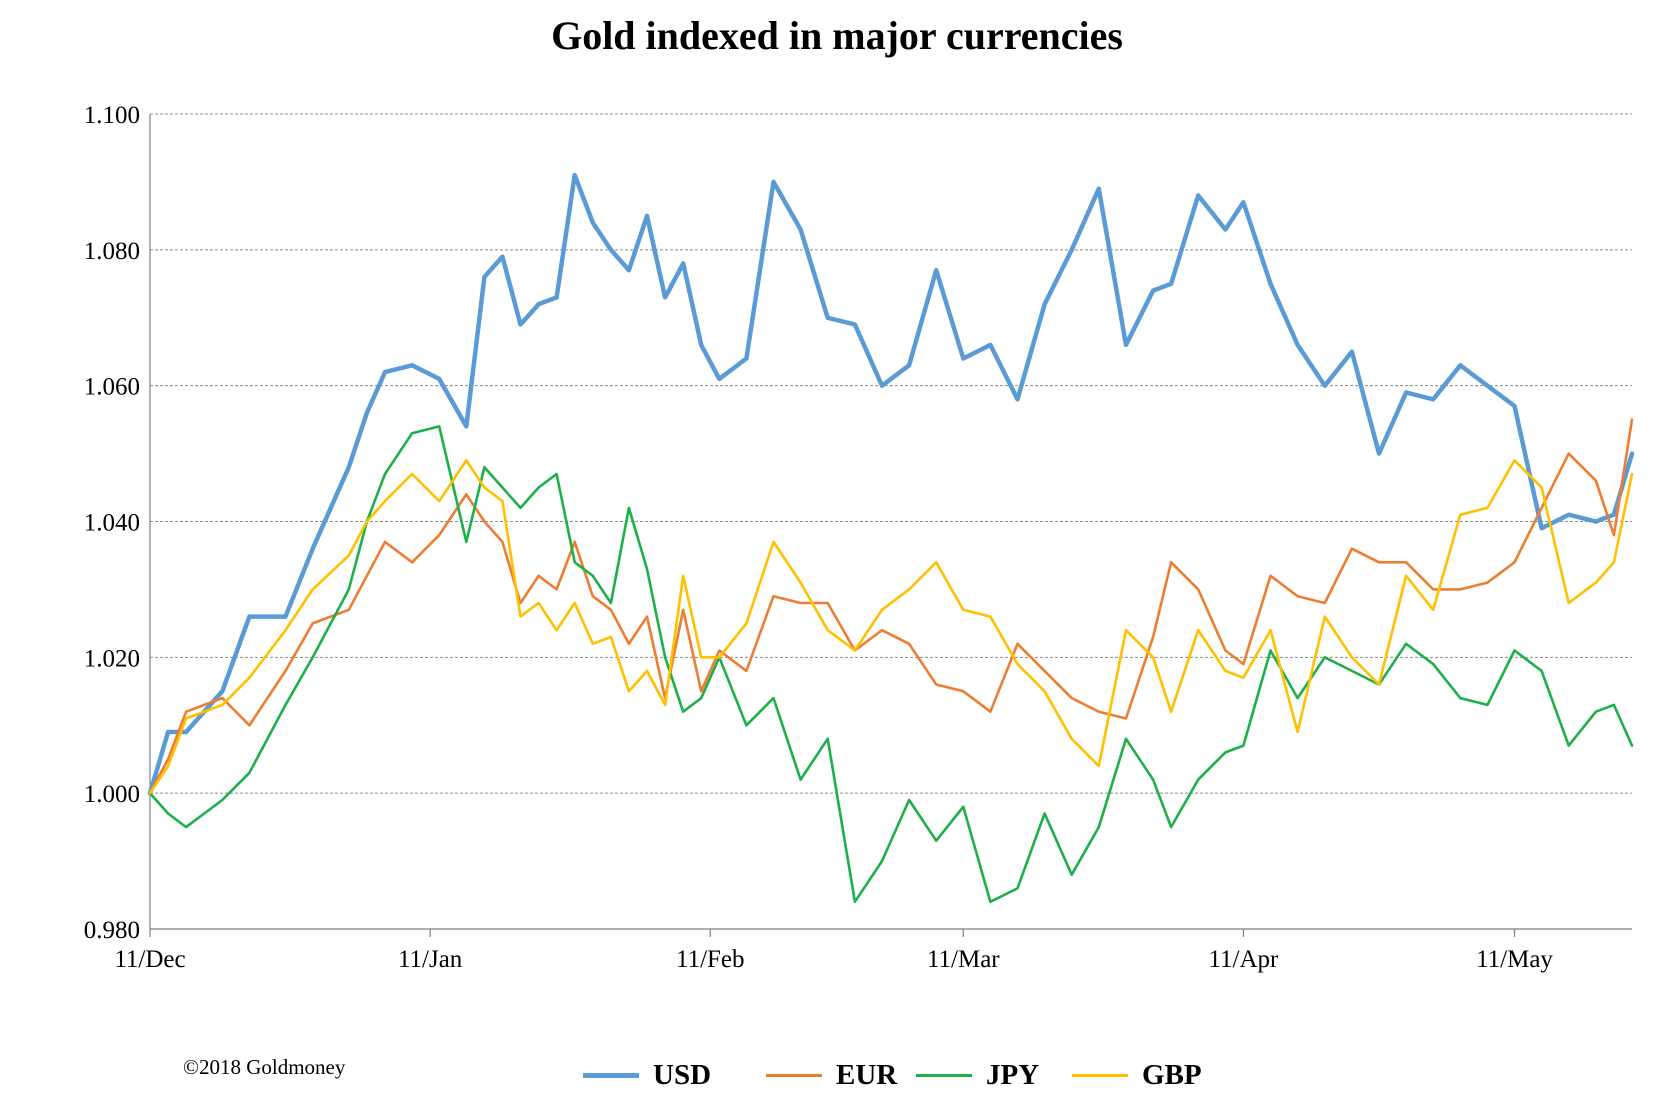  What do you see at coordinates (430, 959) in the screenshot?
I see `x-tick-label: 11/Jan` at bounding box center [430, 959].